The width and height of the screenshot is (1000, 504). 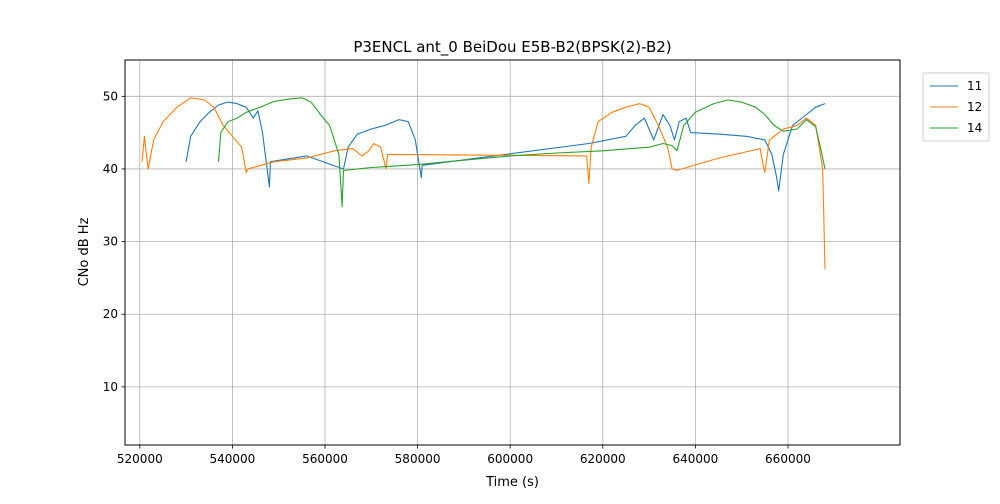 I want to click on x-tick-label: 560000, so click(x=325, y=459).